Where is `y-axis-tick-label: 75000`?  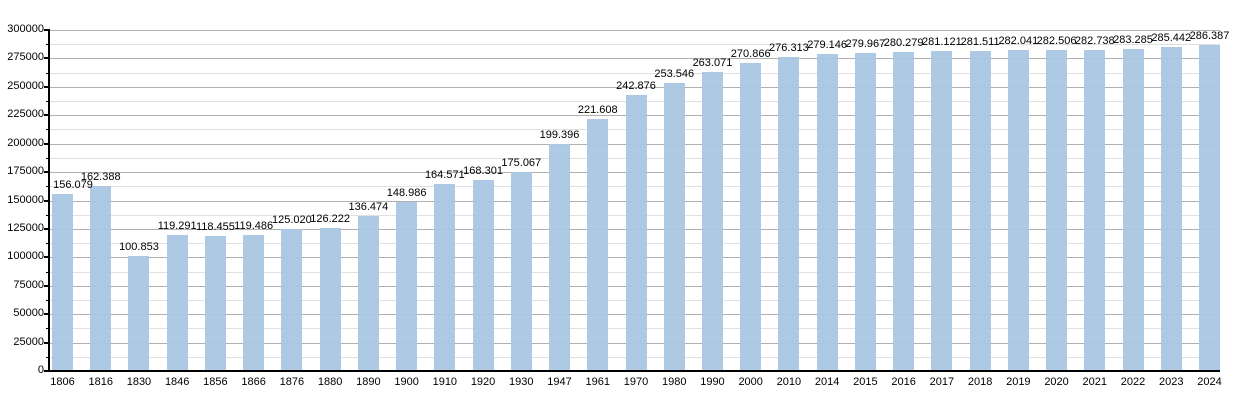
y-axis-tick-label: 75000 is located at coordinates (28, 284).